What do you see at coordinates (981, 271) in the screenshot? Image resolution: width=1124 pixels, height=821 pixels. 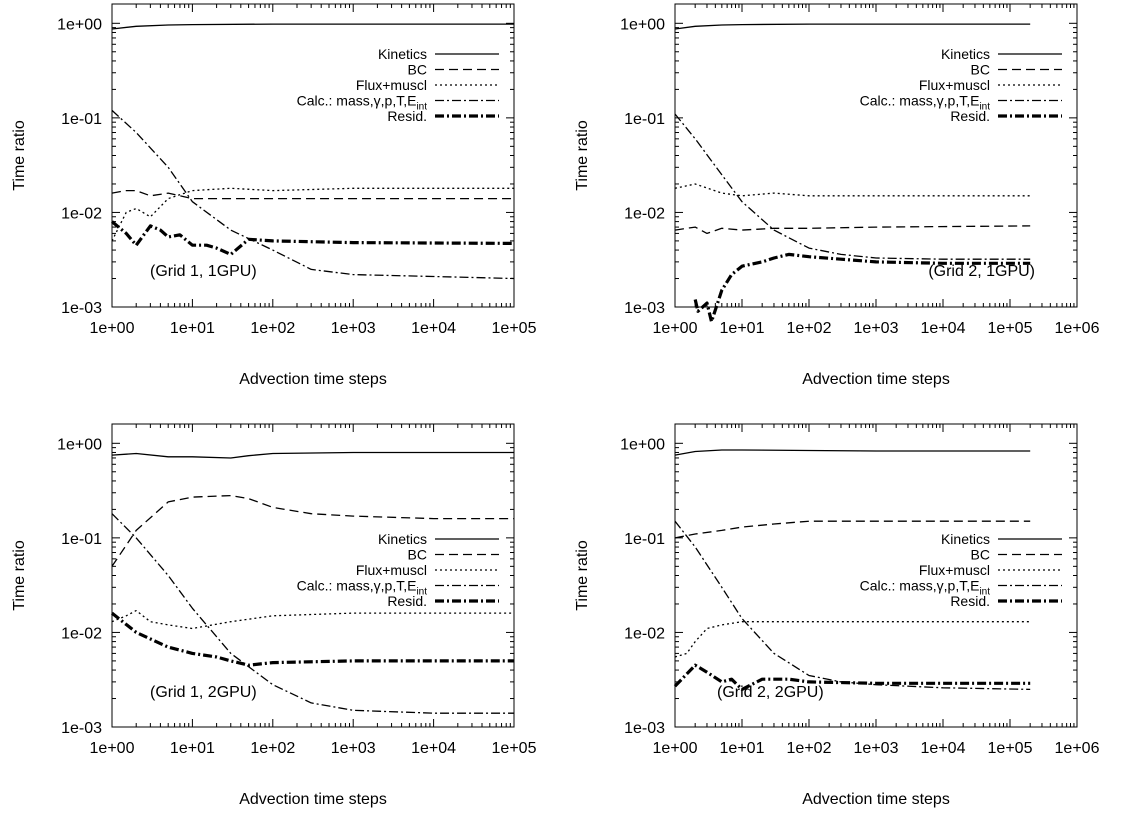 I see `panel-annotation: (Grid 2, 1GPU)` at bounding box center [981, 271].